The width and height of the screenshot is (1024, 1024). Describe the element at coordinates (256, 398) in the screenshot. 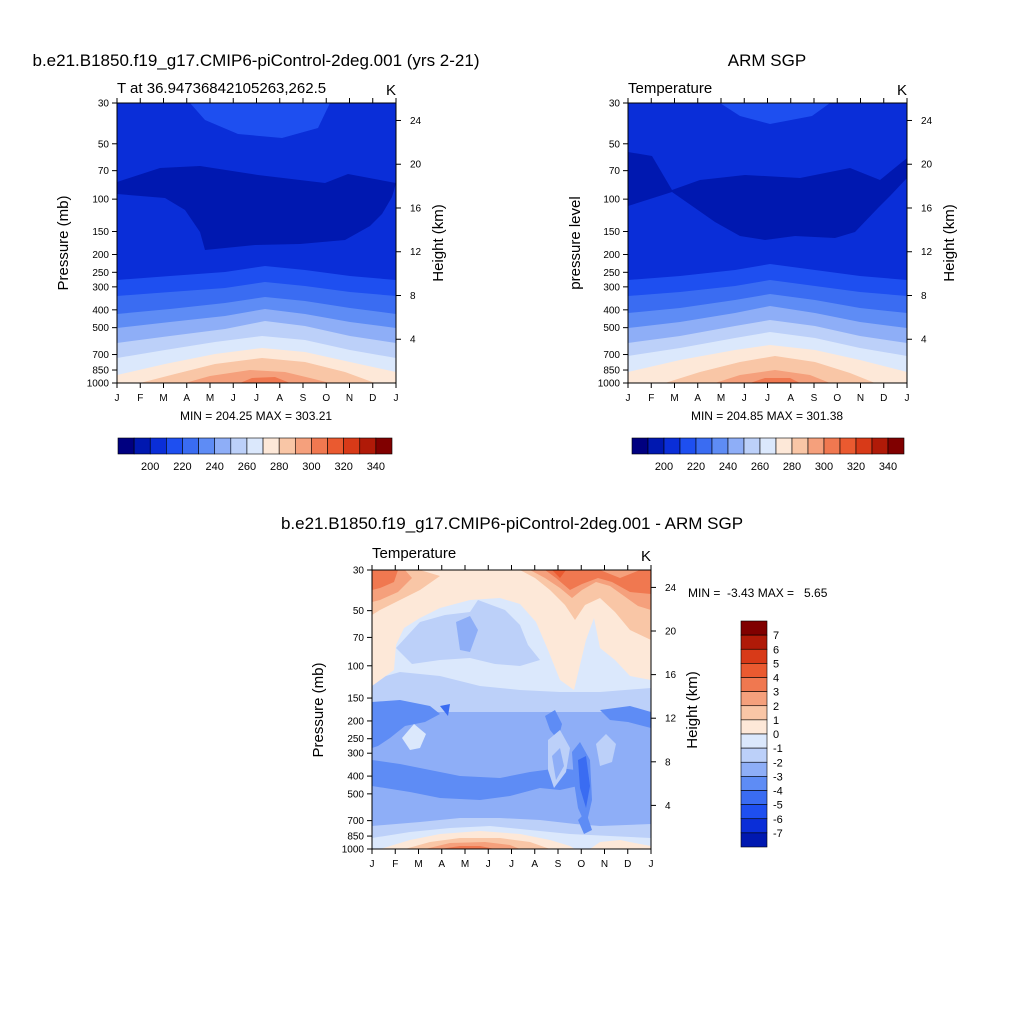

I see `model-x-tick-label-6: J` at that location.